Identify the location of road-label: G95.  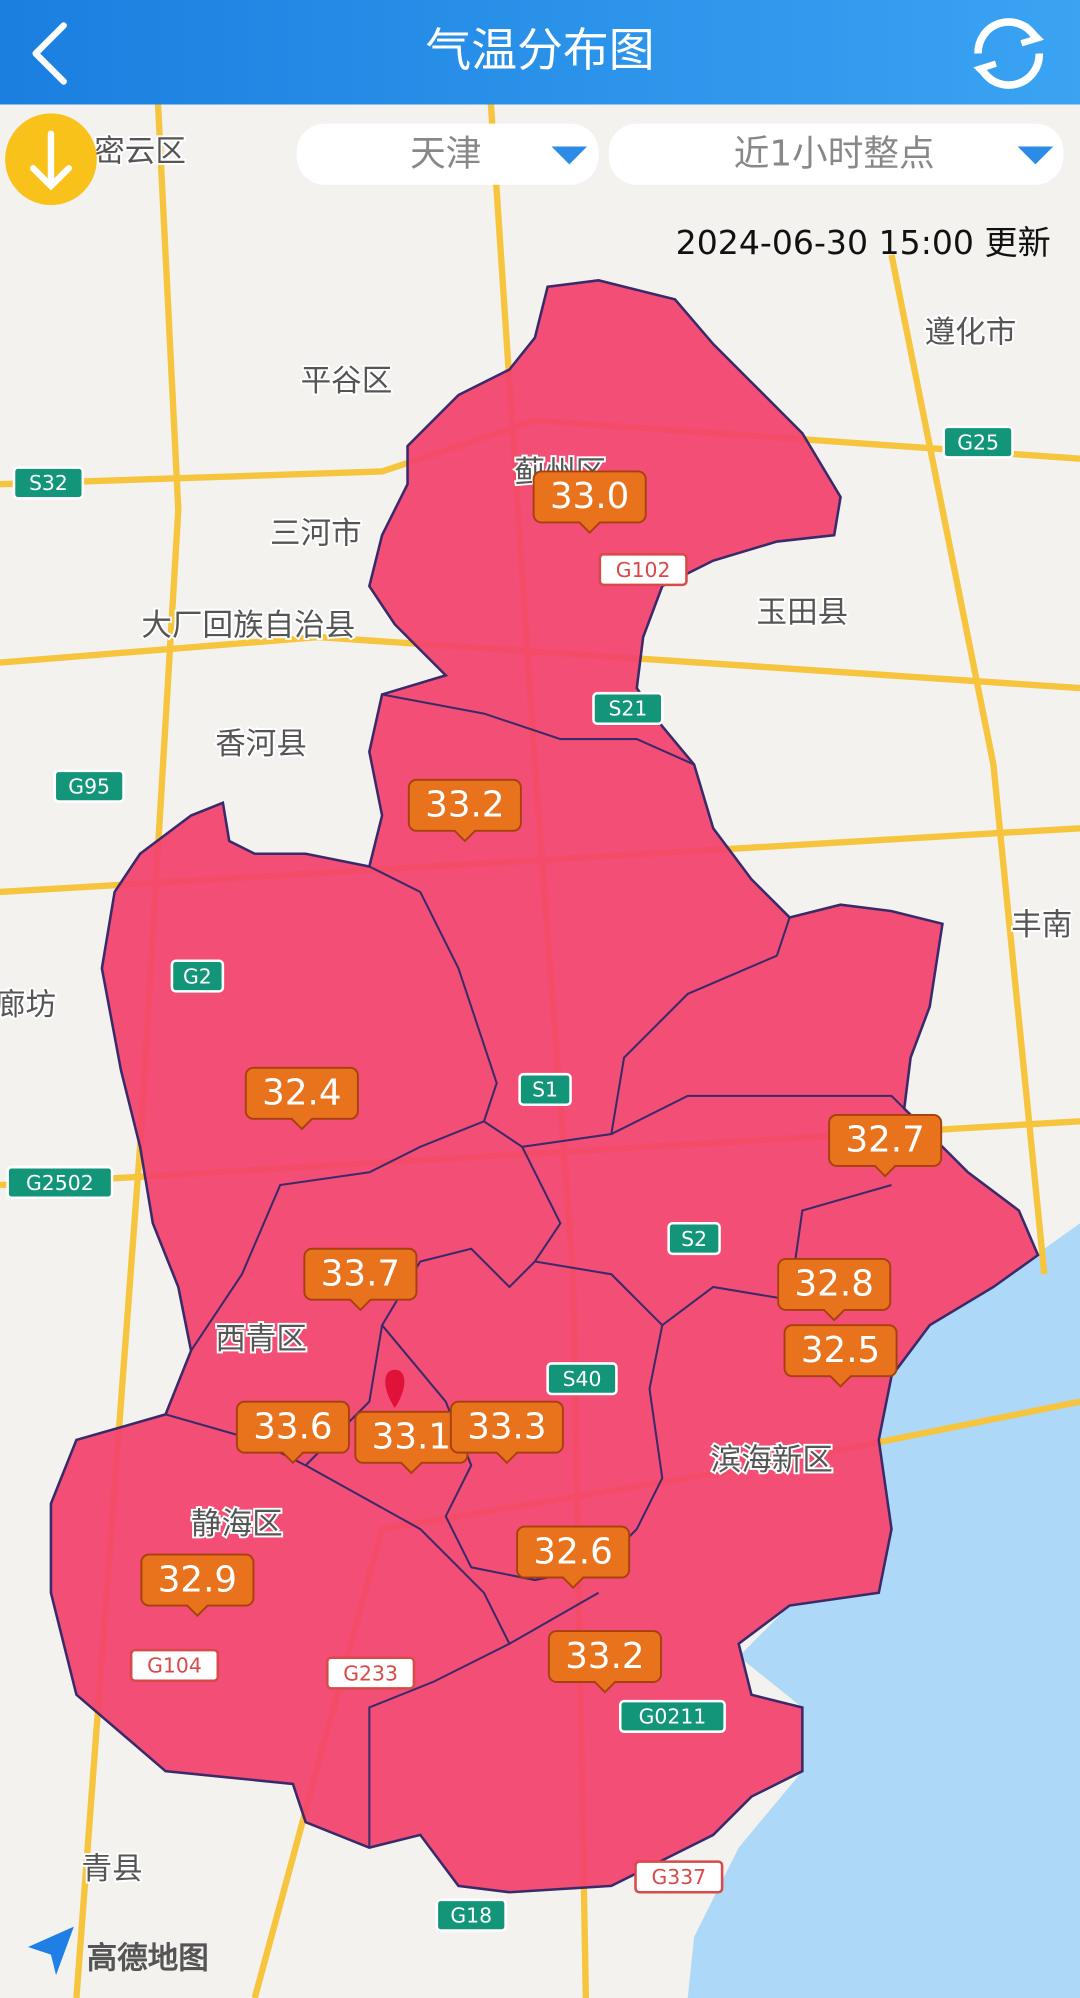
(89, 786).